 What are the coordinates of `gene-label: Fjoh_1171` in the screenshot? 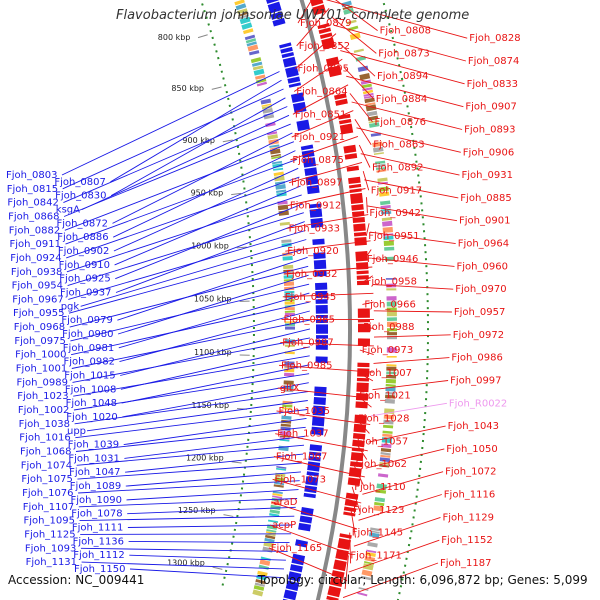 It's located at (375, 555).